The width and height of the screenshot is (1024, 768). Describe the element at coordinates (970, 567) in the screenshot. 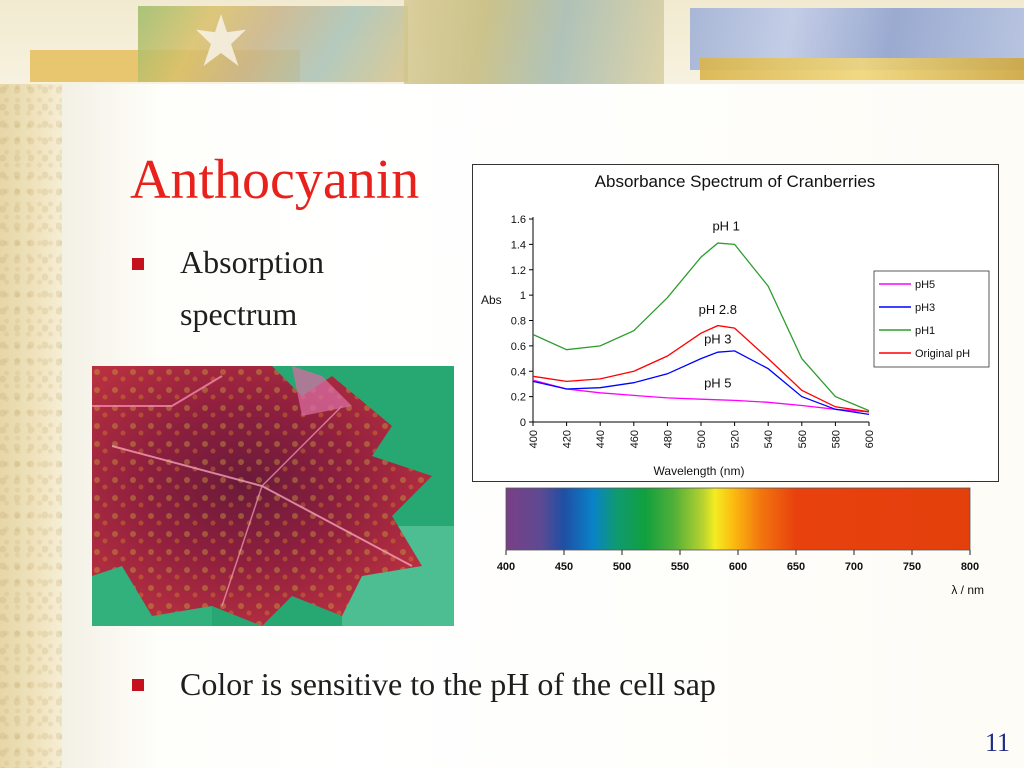

I see `spectrum-tick-label: 800` at that location.